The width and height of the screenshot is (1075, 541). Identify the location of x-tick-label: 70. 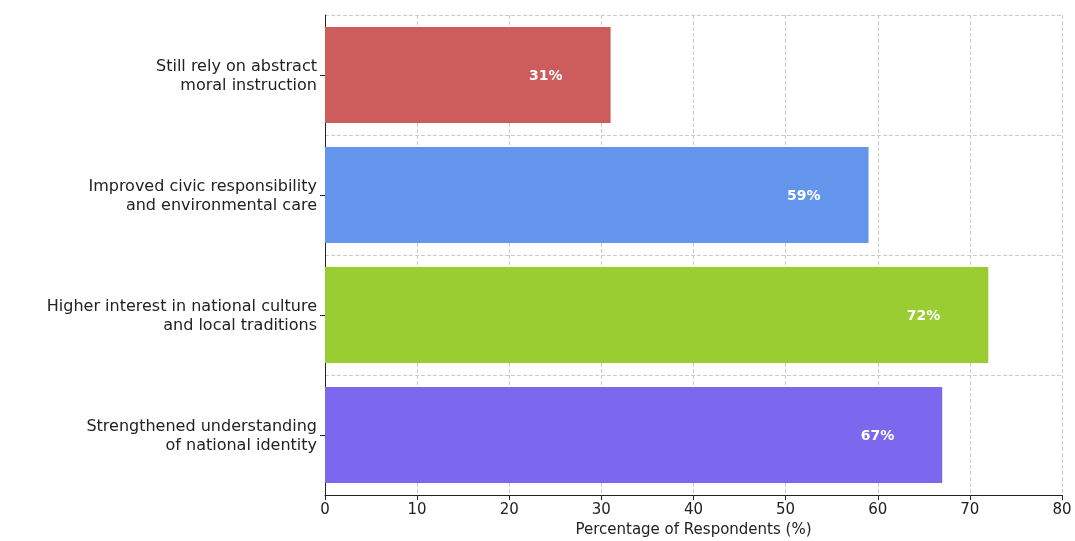
(970, 508).